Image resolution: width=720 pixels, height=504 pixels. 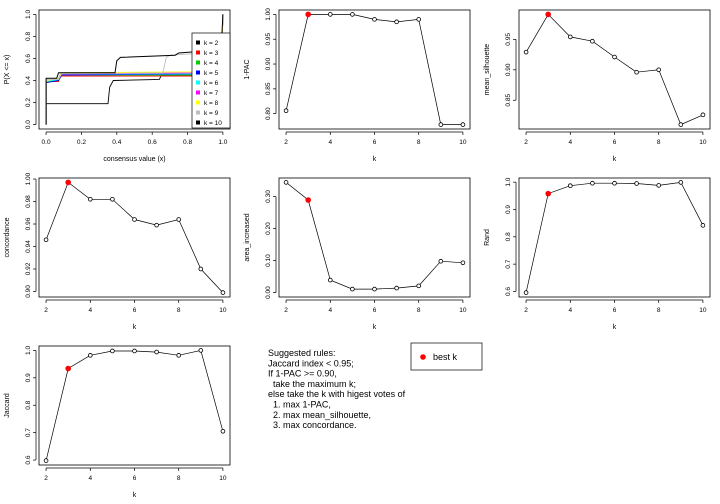 What do you see at coordinates (28, 223) in the screenshot?
I see `y-tick-label: 0.96` at bounding box center [28, 223].